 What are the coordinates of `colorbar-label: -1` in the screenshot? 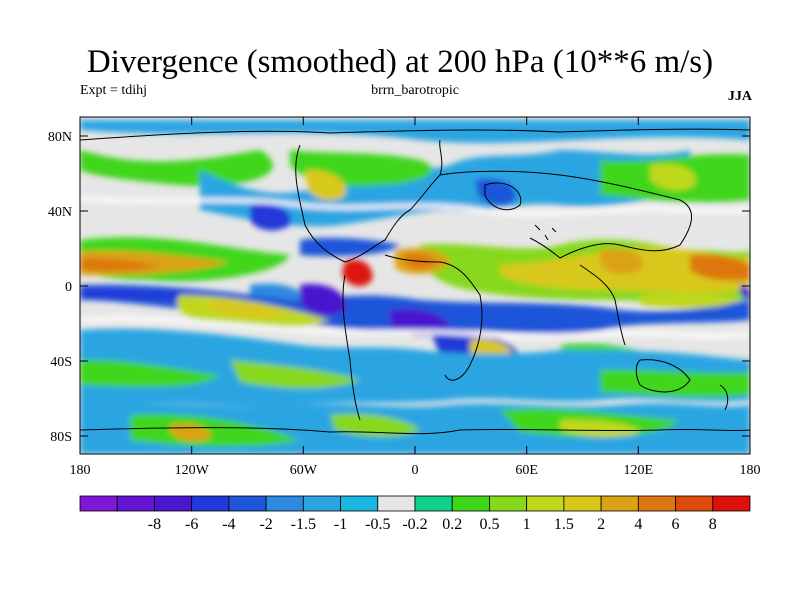 It's located at (340, 524).